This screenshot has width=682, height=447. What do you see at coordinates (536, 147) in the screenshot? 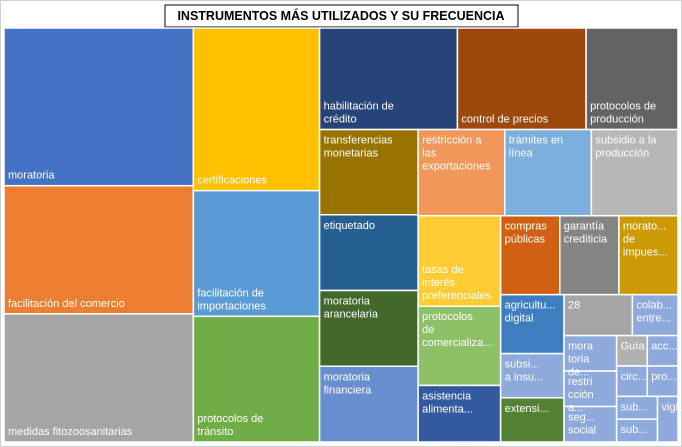
I see `tile-label: trámites en línea` at bounding box center [536, 147].